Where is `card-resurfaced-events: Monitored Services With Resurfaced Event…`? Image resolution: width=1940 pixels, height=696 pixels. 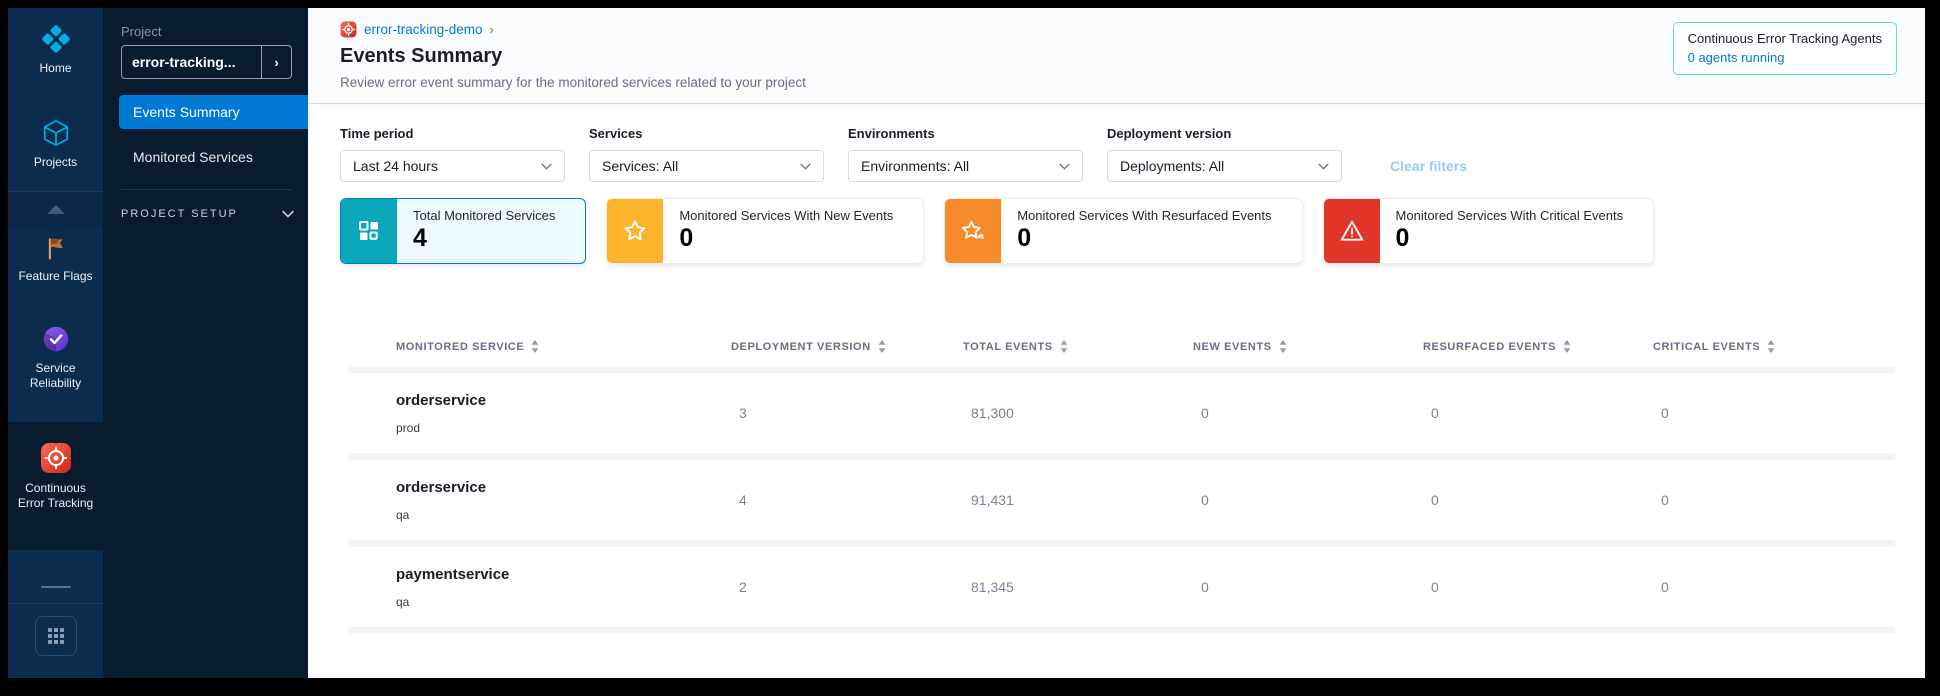 card-resurfaced-events: Monitored Services With Resurfaced Event… is located at coordinates (1123, 231).